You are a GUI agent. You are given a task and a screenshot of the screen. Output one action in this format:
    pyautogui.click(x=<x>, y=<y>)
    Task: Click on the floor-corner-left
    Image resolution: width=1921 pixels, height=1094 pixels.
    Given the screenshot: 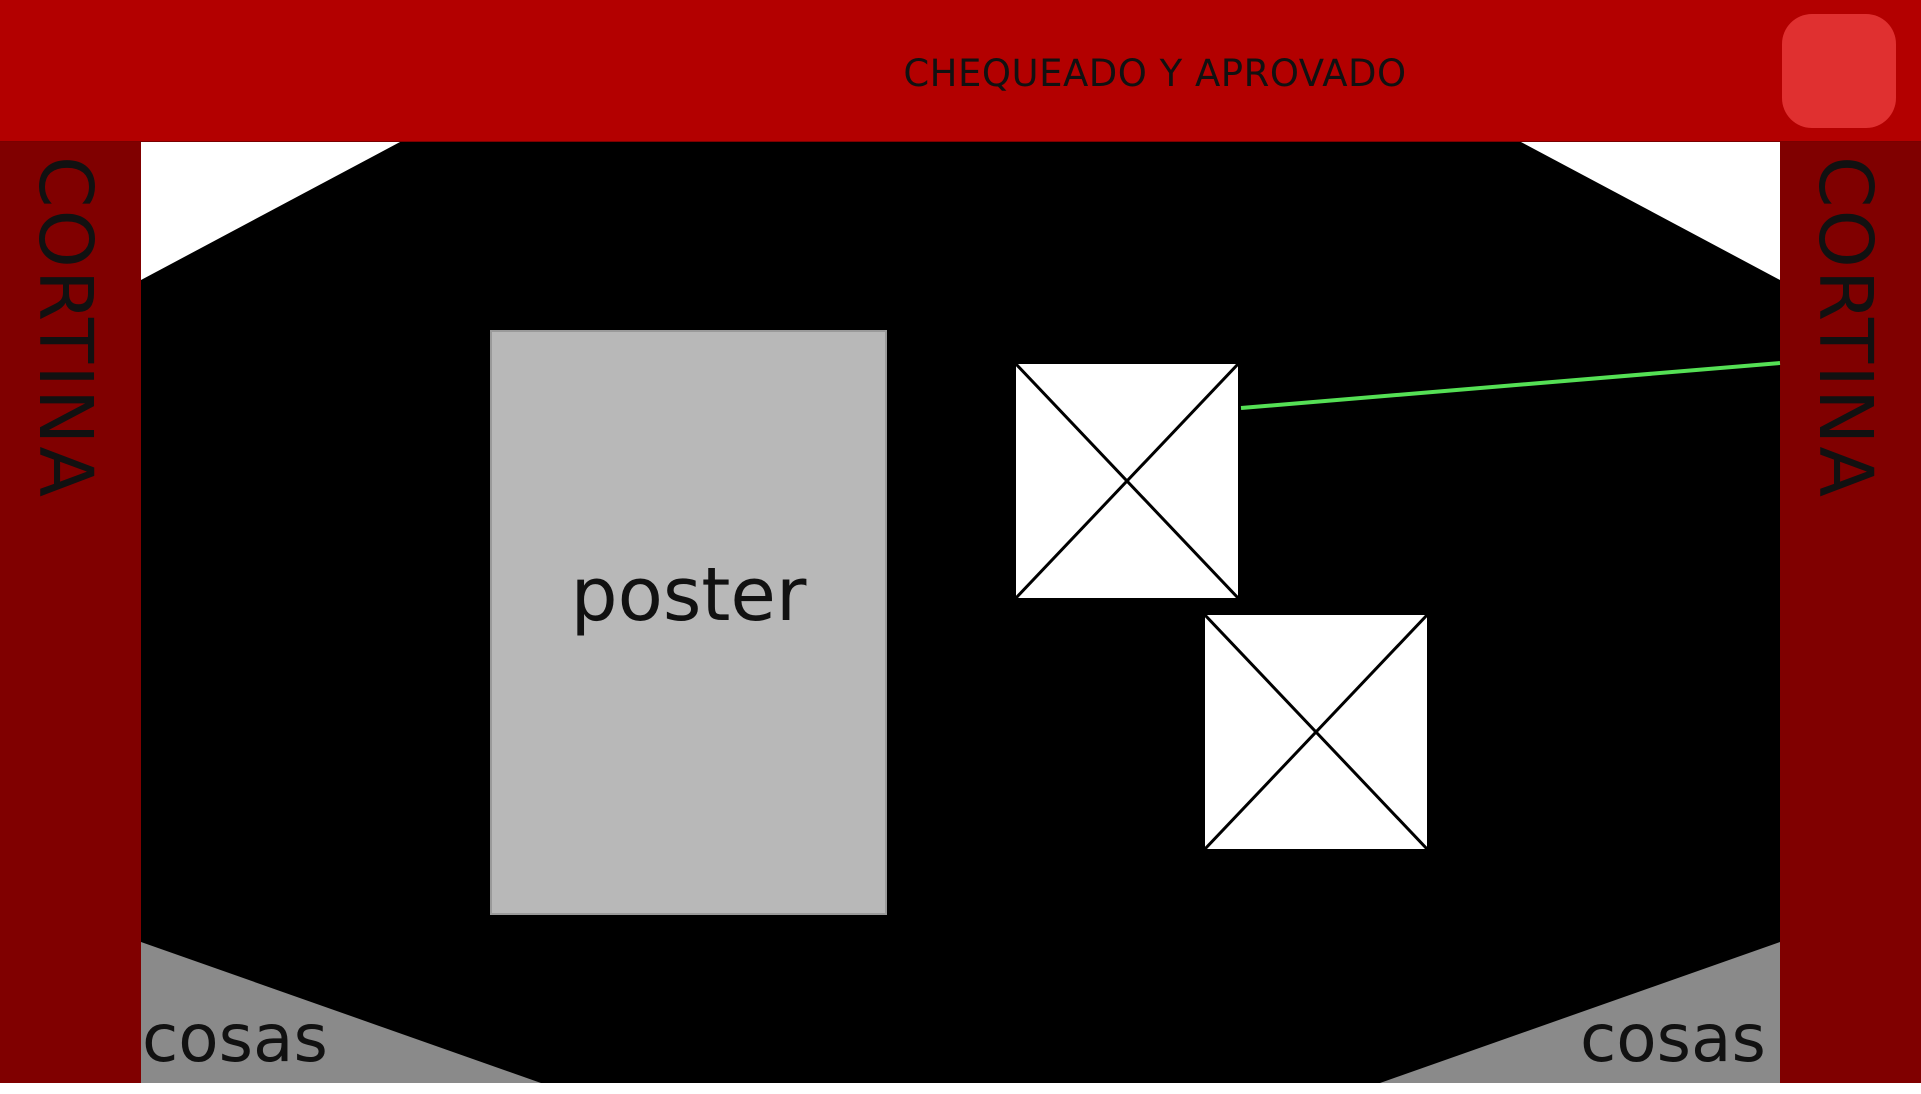 What is the action you would take?
    pyautogui.click(x=341, y=1012)
    